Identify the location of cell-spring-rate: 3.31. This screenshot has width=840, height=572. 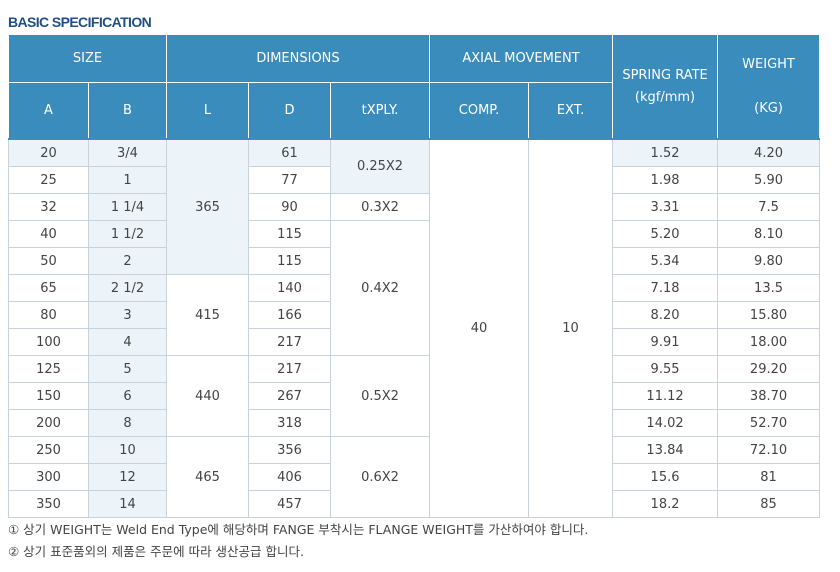
(665, 207).